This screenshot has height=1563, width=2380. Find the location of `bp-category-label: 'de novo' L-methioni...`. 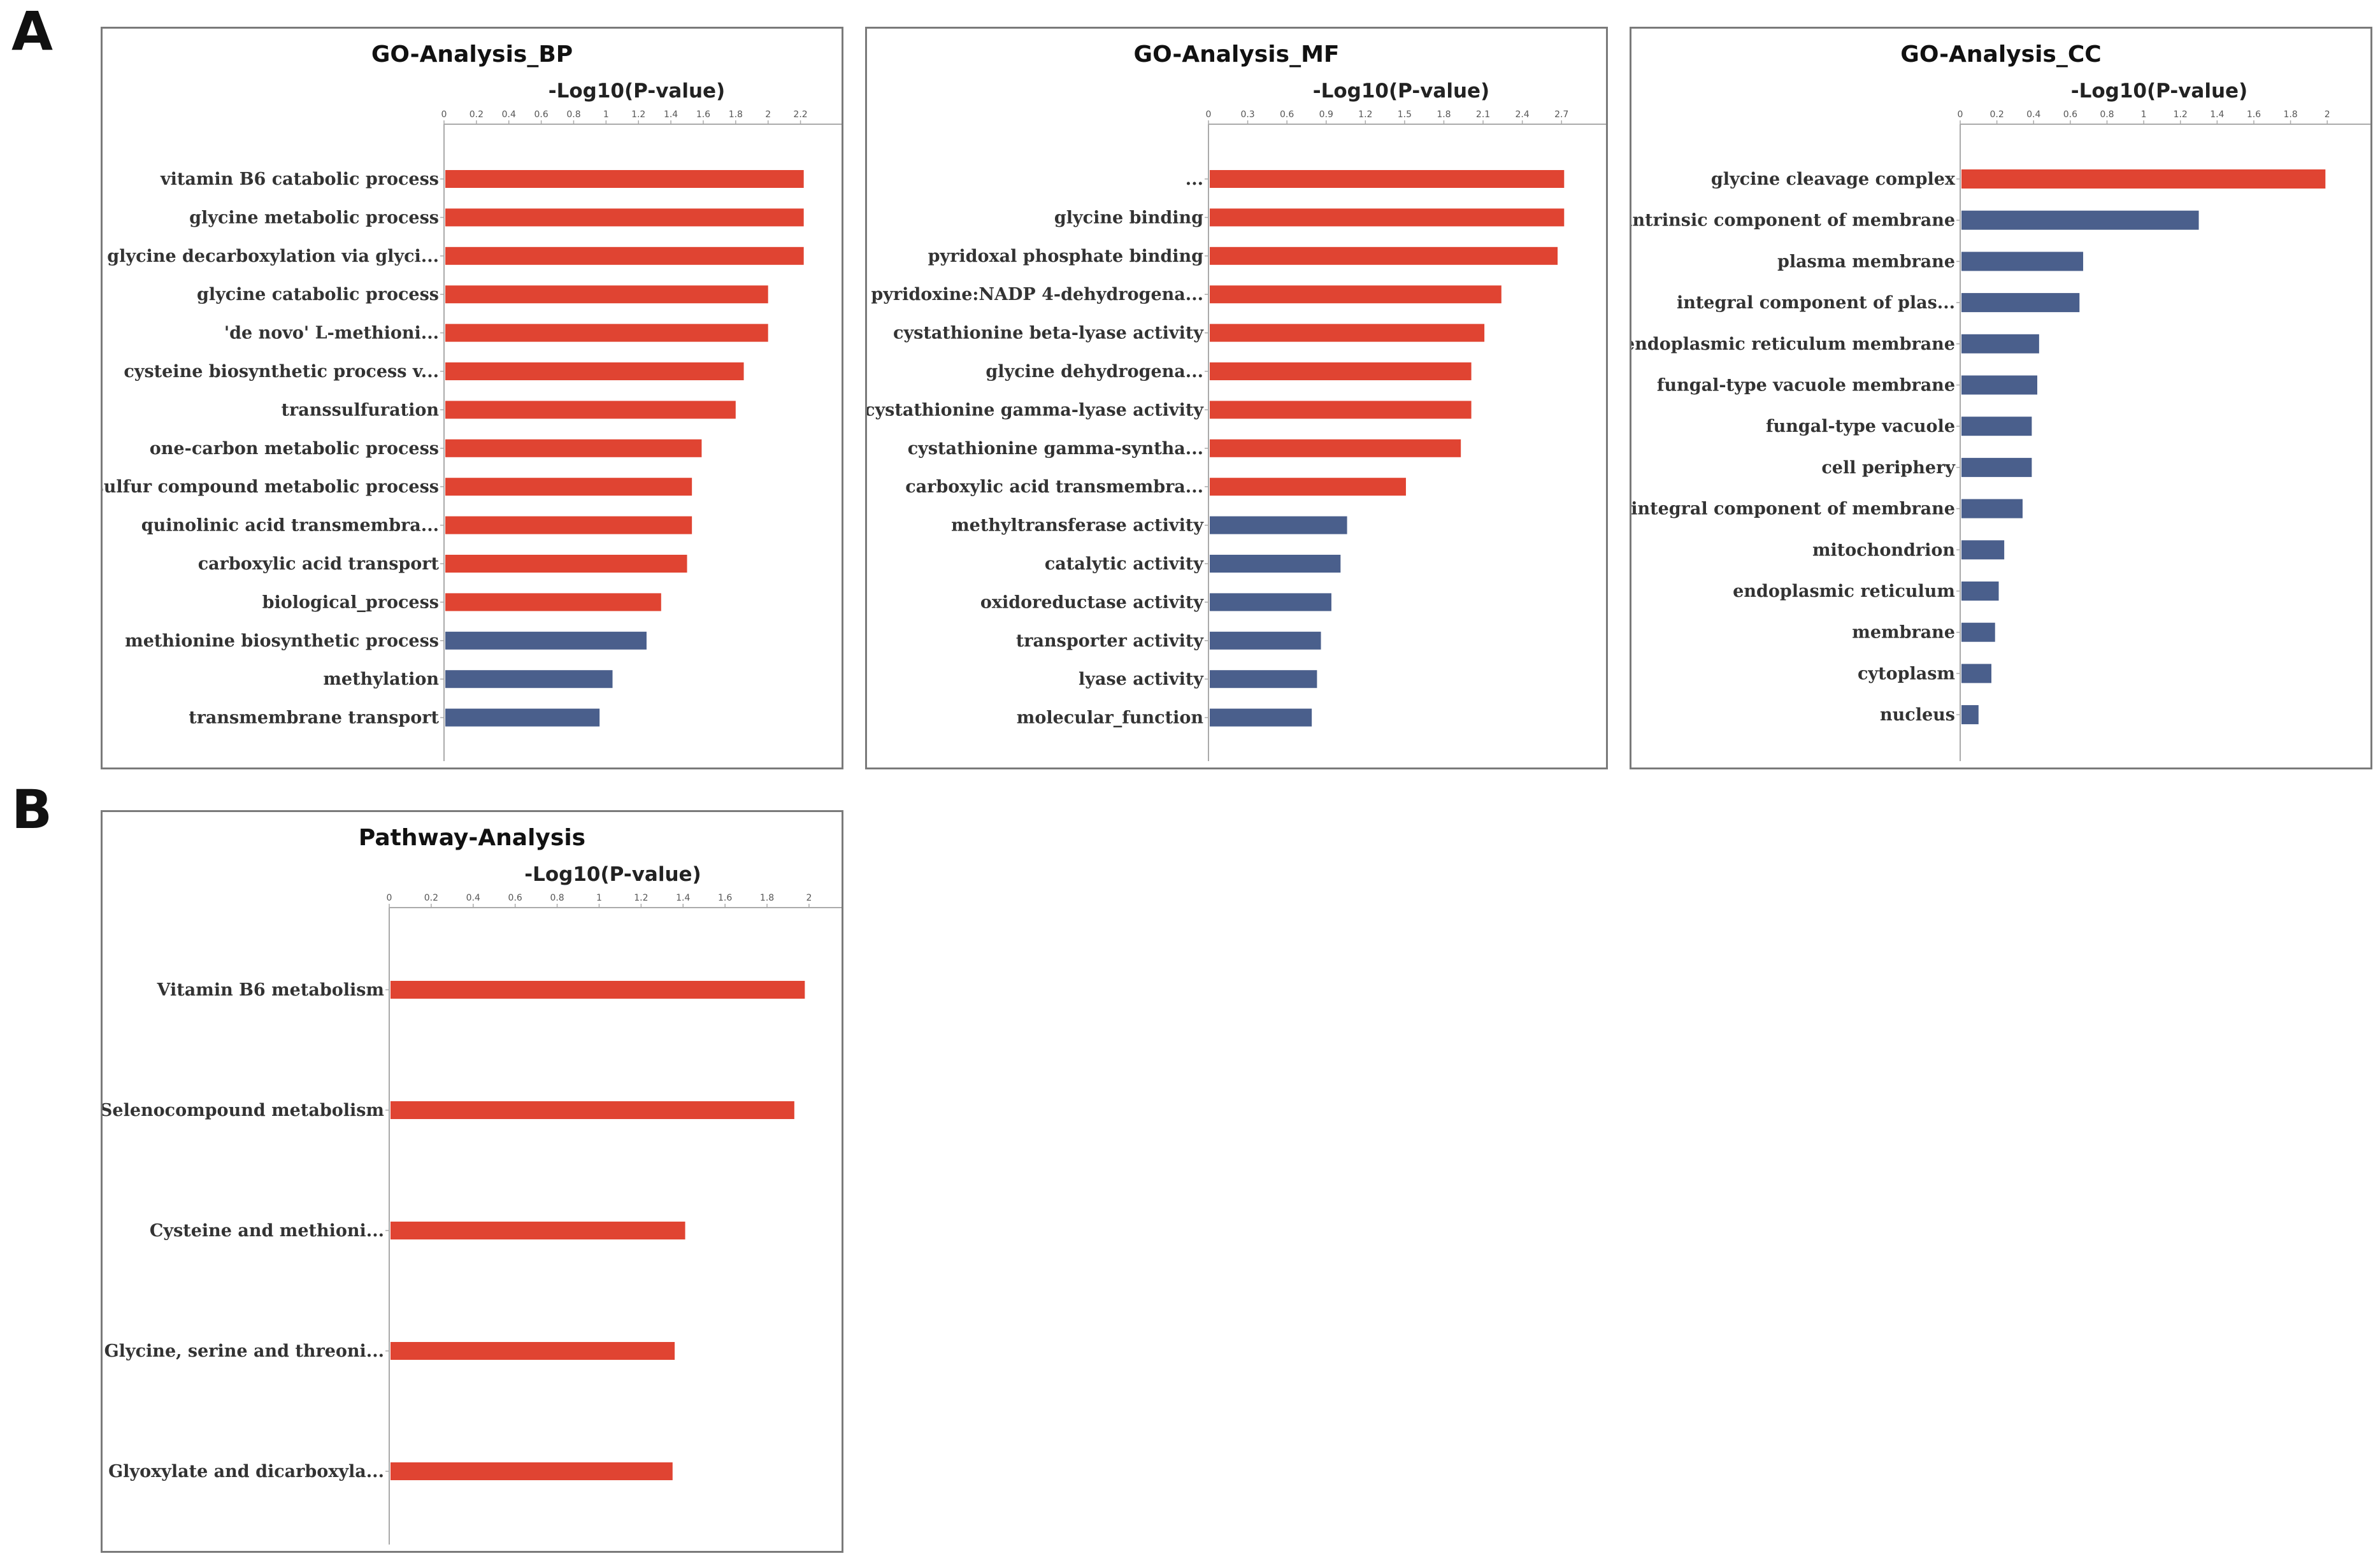

bp-category-label: 'de novo' L-methioni... is located at coordinates (331, 333).